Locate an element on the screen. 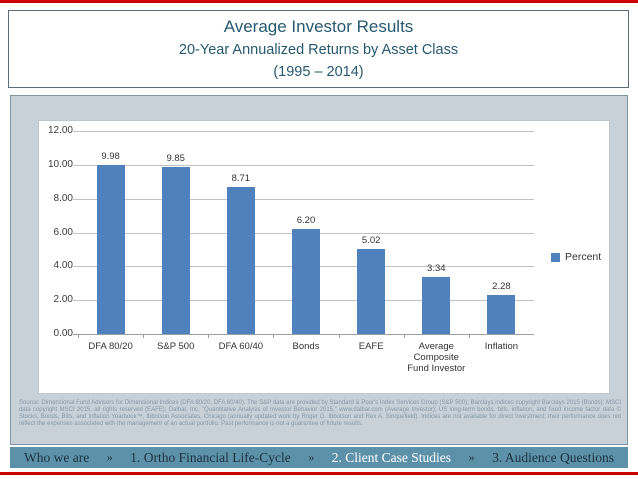  y-tick-label: 2.00 is located at coordinates (63, 300).